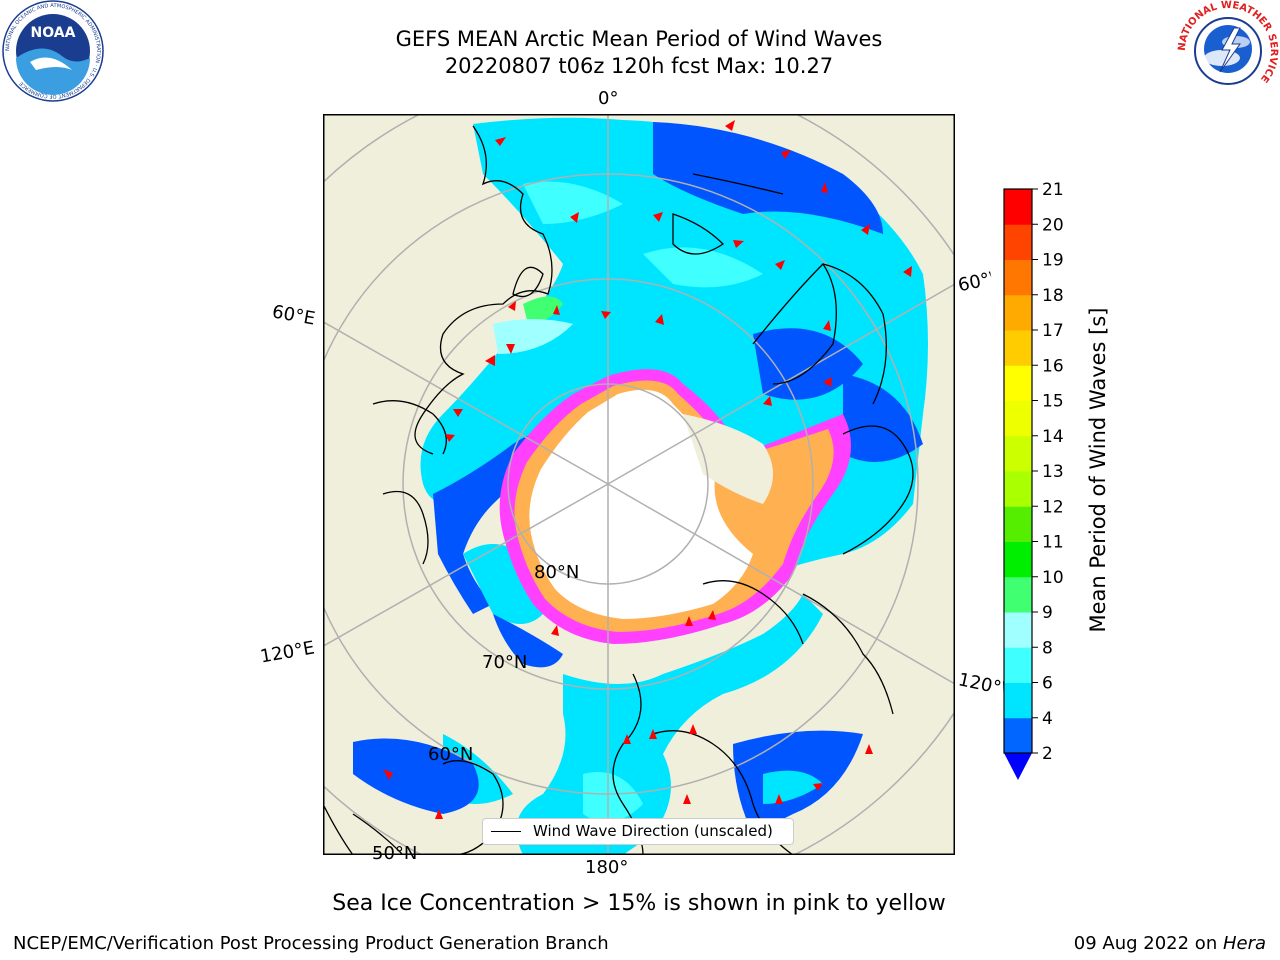 Image resolution: width=1280 pixels, height=960 pixels. What do you see at coordinates (1018, 766) in the screenshot?
I see `colorbar-under-triangle` at bounding box center [1018, 766].